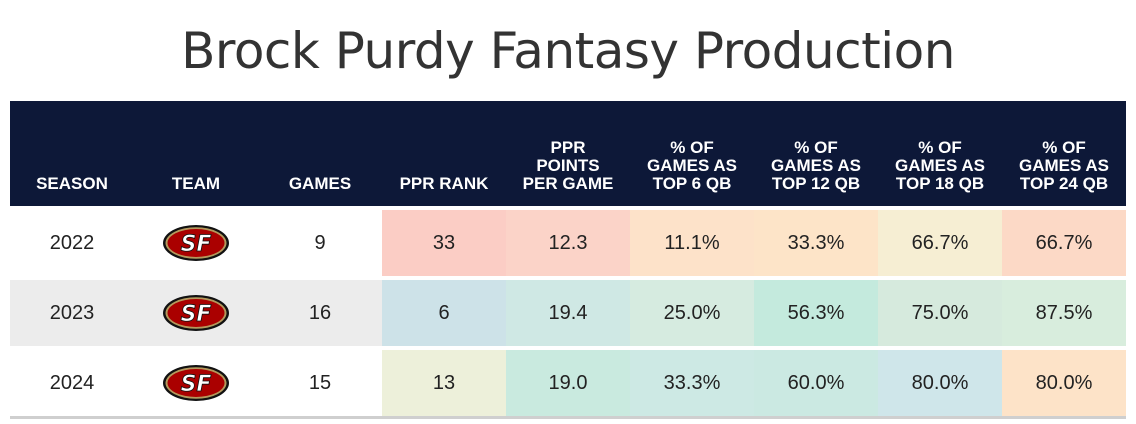  What do you see at coordinates (692, 241) in the screenshot?
I see `top6-cell: 11.1%` at bounding box center [692, 241].